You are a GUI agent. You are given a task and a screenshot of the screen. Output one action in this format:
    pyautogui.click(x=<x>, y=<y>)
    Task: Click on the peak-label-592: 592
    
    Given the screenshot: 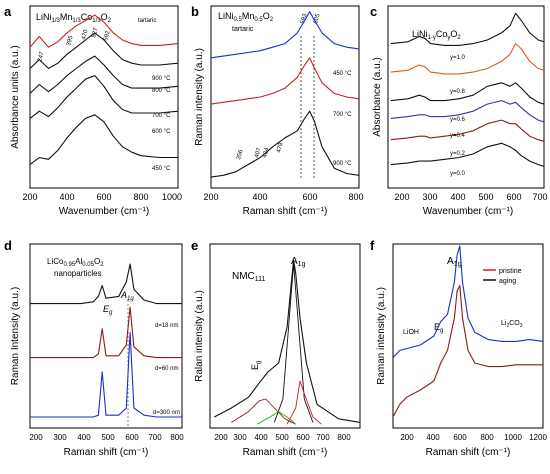 What is the action you would take?
    pyautogui.click(x=107, y=36)
    